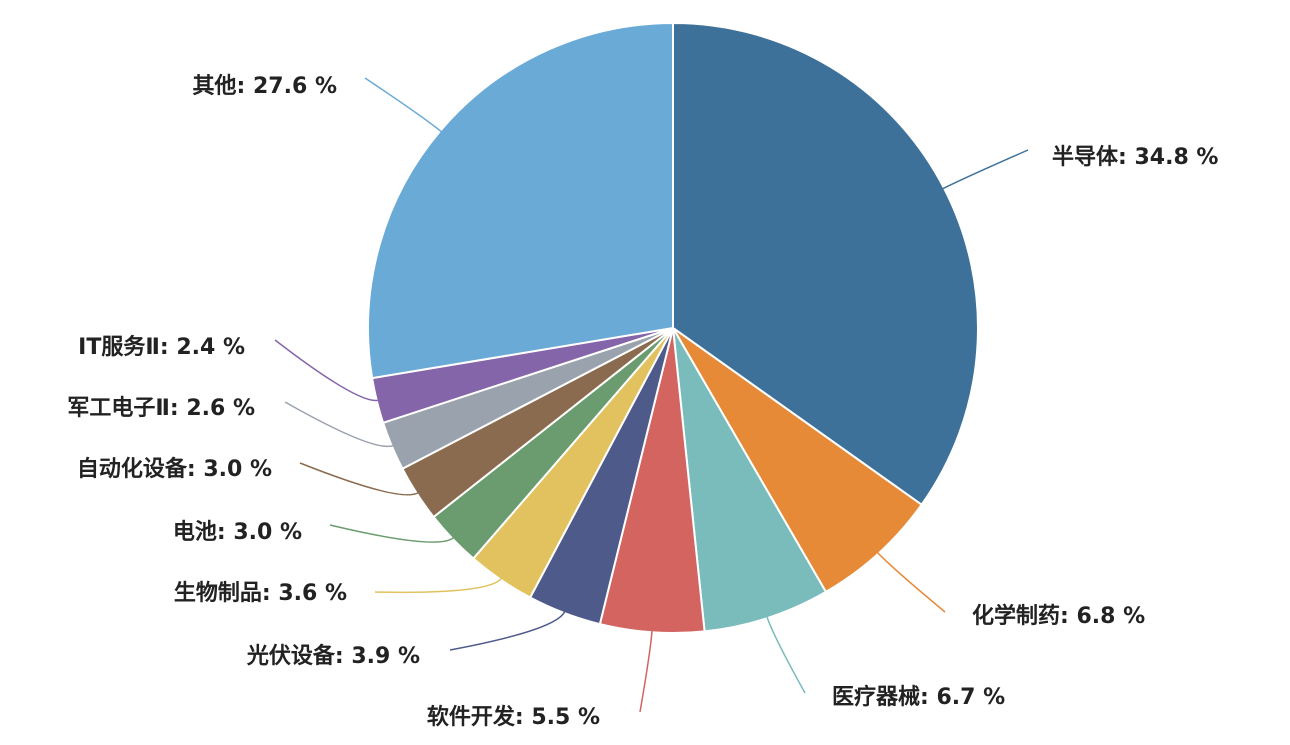 The height and width of the screenshot is (745, 1290). Describe the element at coordinates (1102, 616) in the screenshot. I see `value-label: : 6.8 %` at that location.